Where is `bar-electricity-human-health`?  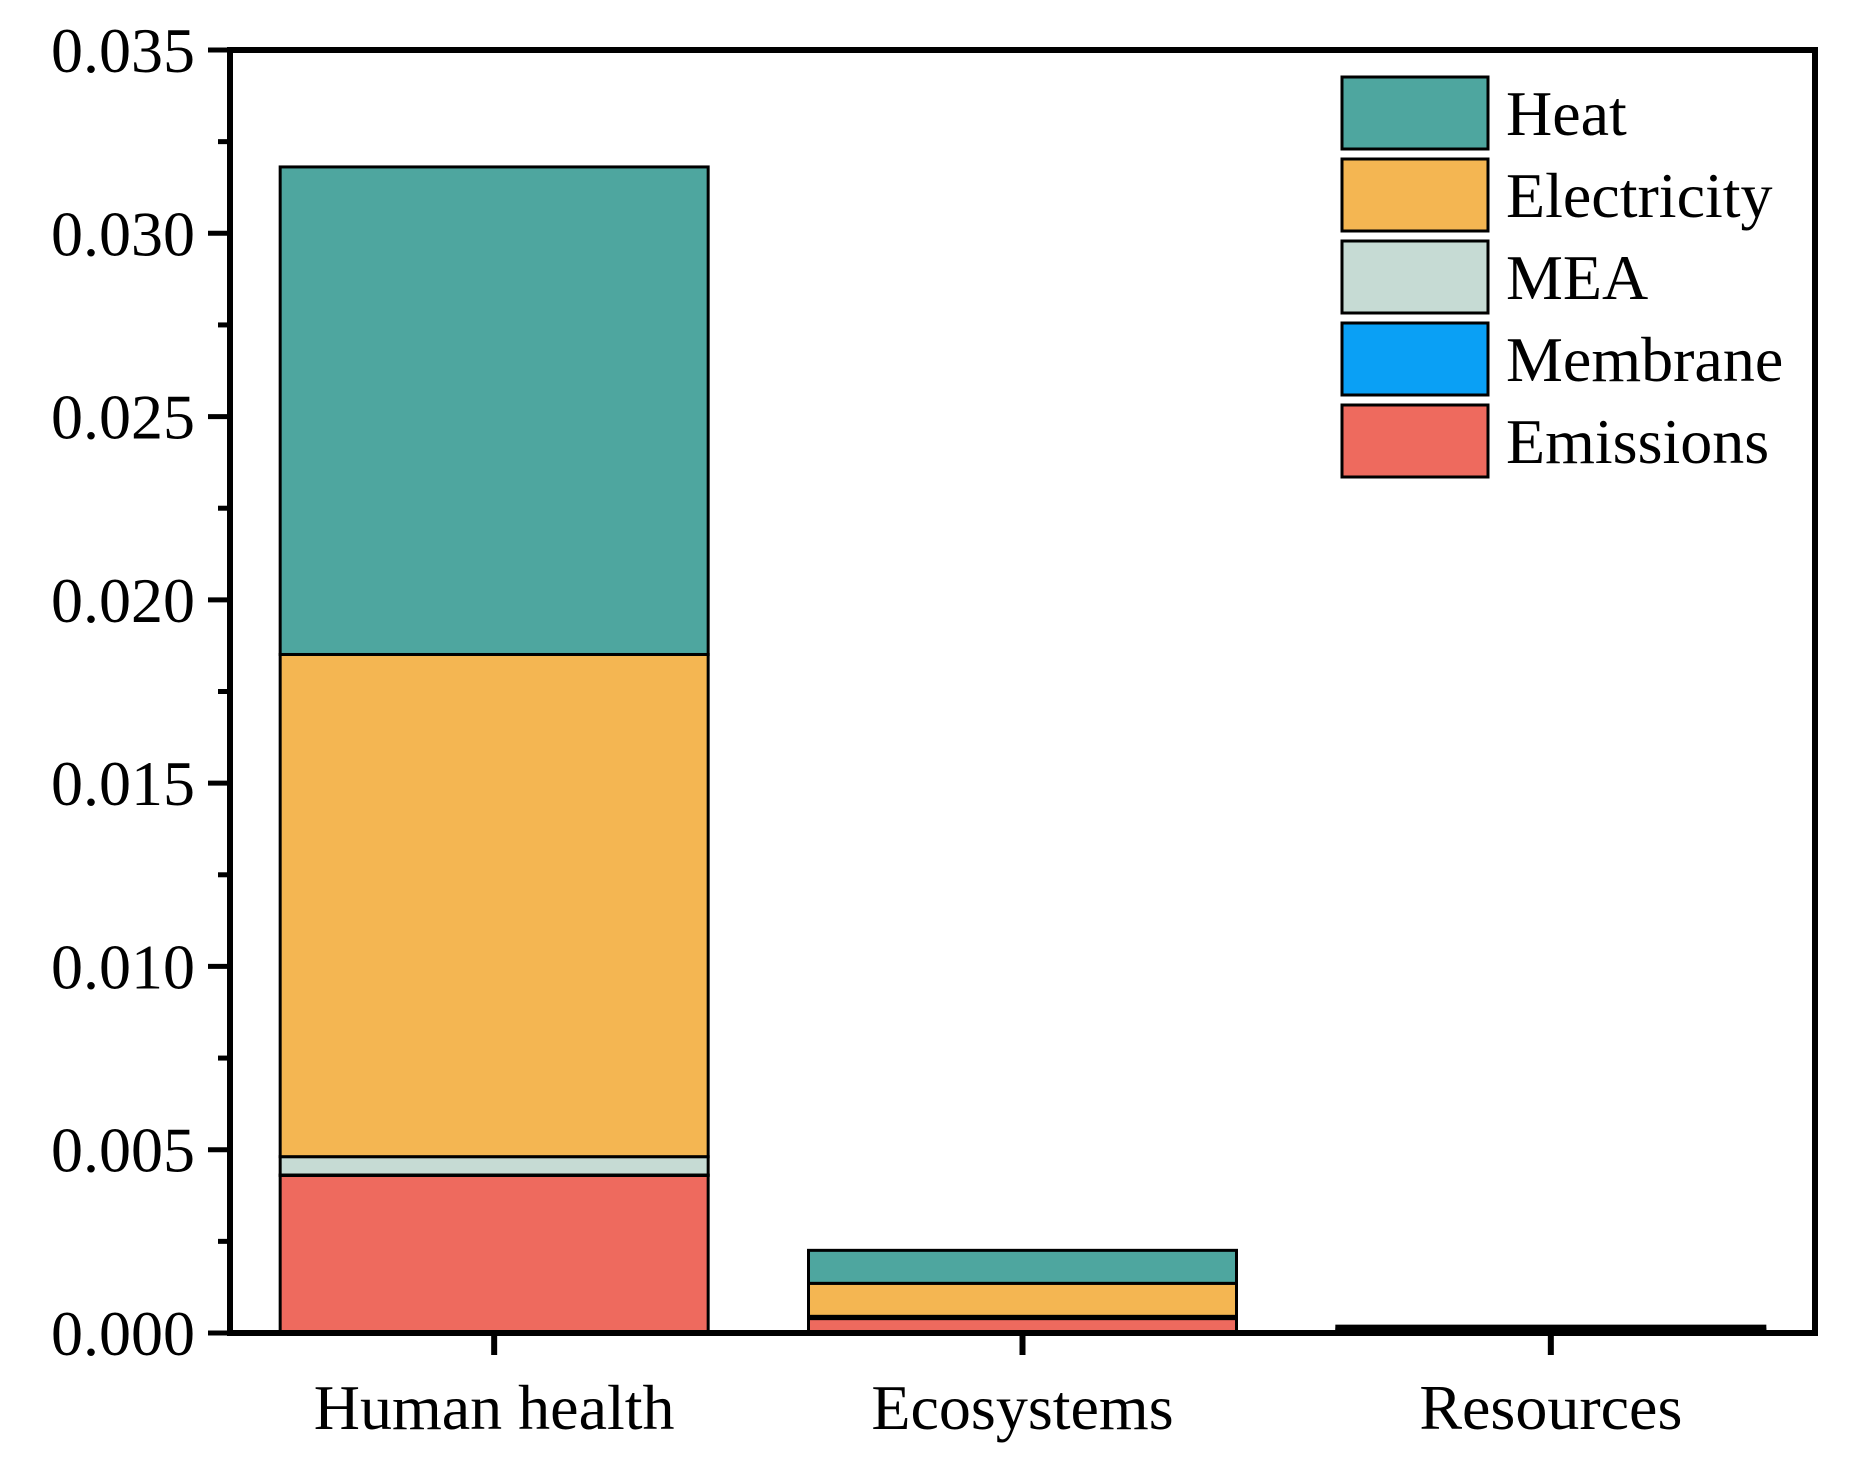
bar-electricity-human-health is located at coordinates (494, 905).